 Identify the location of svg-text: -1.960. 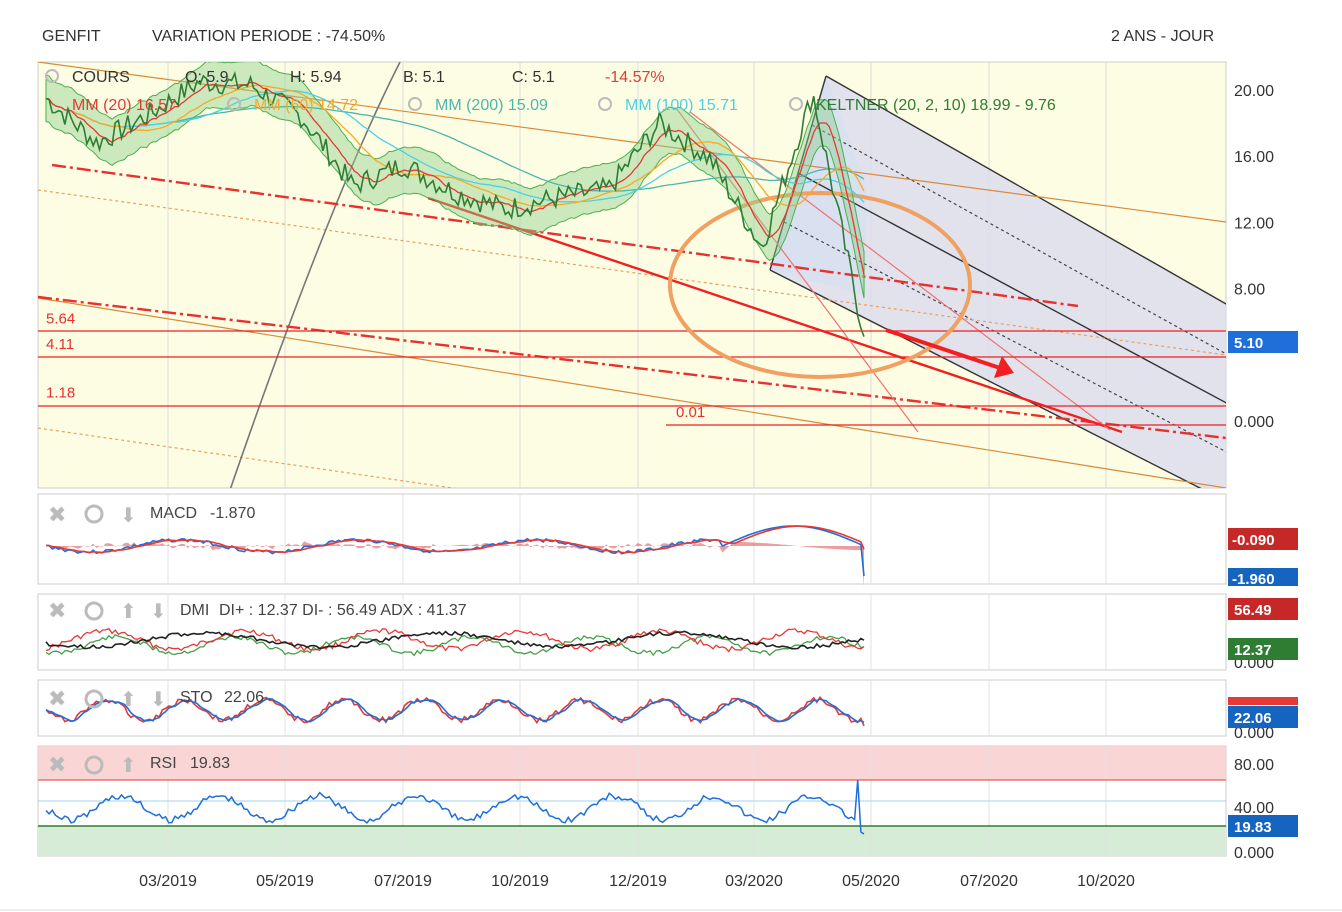
(1253, 579).